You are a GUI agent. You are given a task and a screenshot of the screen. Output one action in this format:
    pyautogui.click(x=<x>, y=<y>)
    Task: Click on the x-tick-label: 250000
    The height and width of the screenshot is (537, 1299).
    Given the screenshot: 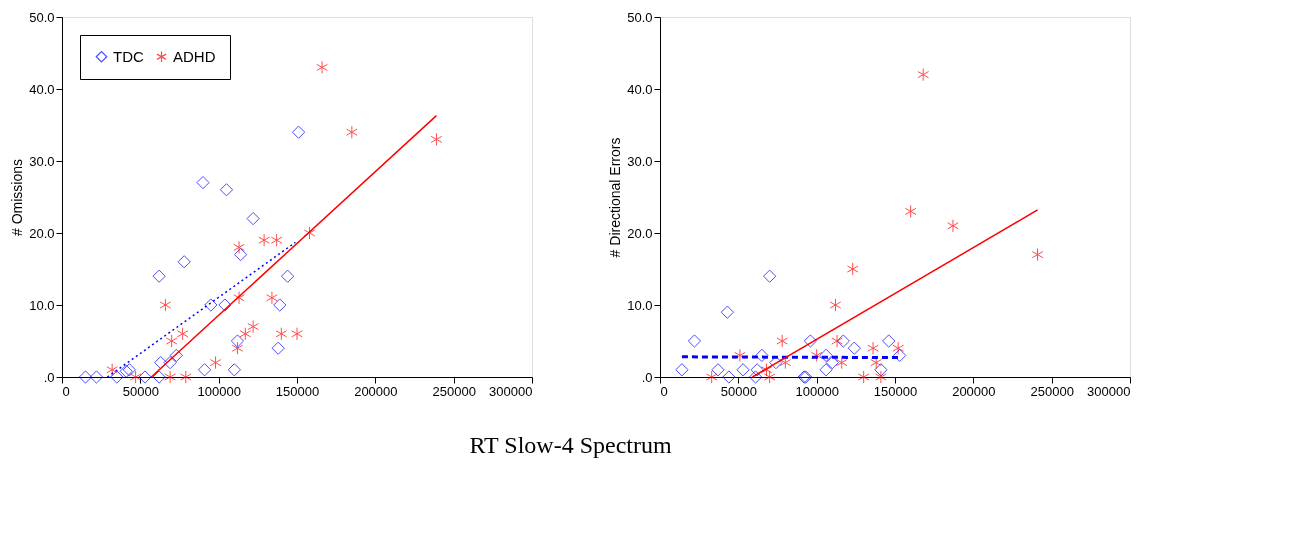 What is the action you would take?
    pyautogui.click(x=1052, y=391)
    